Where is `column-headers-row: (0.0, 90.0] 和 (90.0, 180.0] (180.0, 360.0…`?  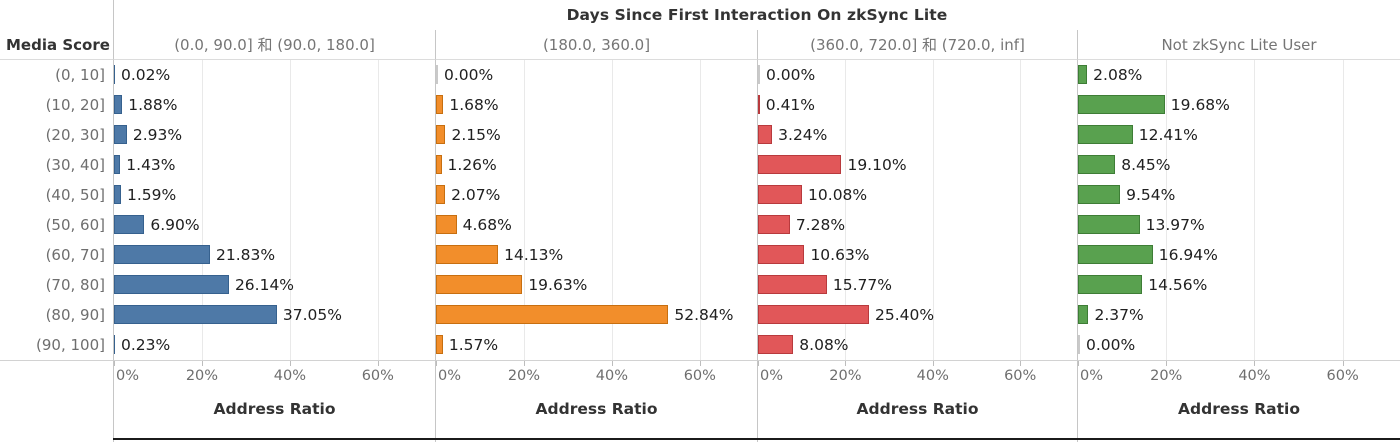
column-headers-row: (0.0, 90.0] 和 (90.0, 180.0] (180.0, 360.0… is located at coordinates (756, 45).